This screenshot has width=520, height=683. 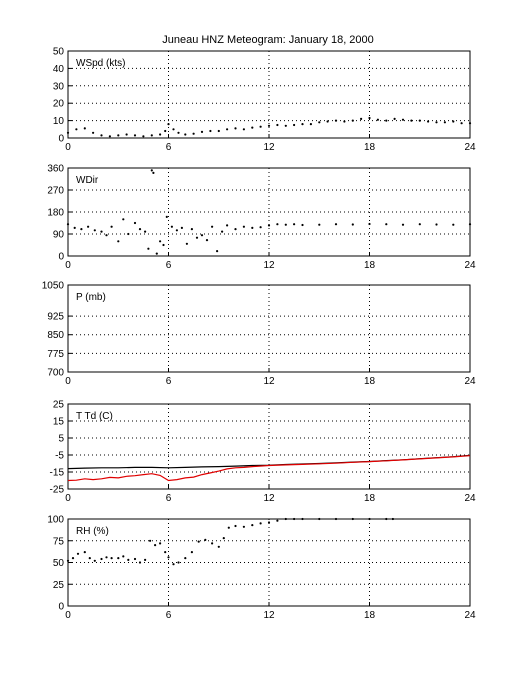 I want to click on y-tick-label: 50, so click(x=59, y=563).